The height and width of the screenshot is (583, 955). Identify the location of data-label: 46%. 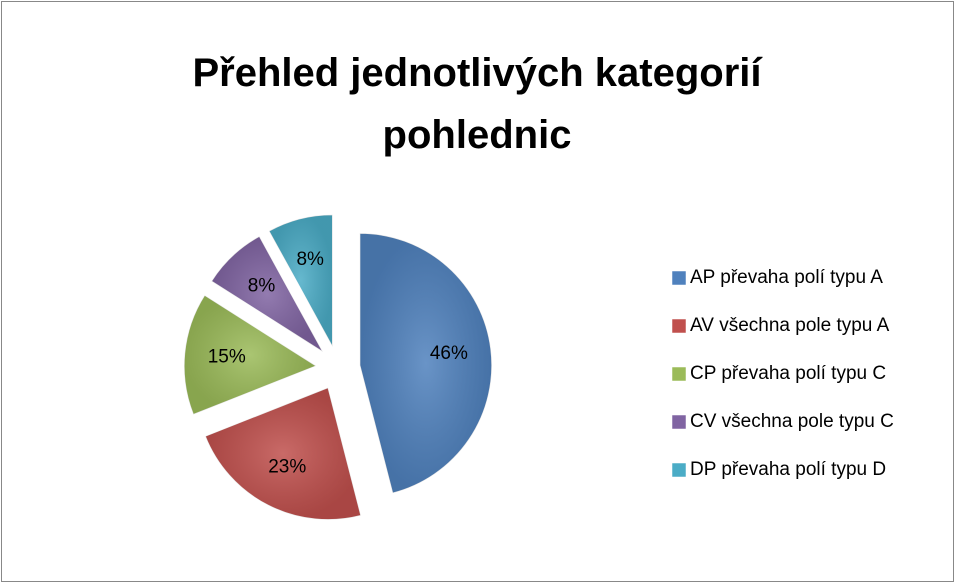
(449, 353).